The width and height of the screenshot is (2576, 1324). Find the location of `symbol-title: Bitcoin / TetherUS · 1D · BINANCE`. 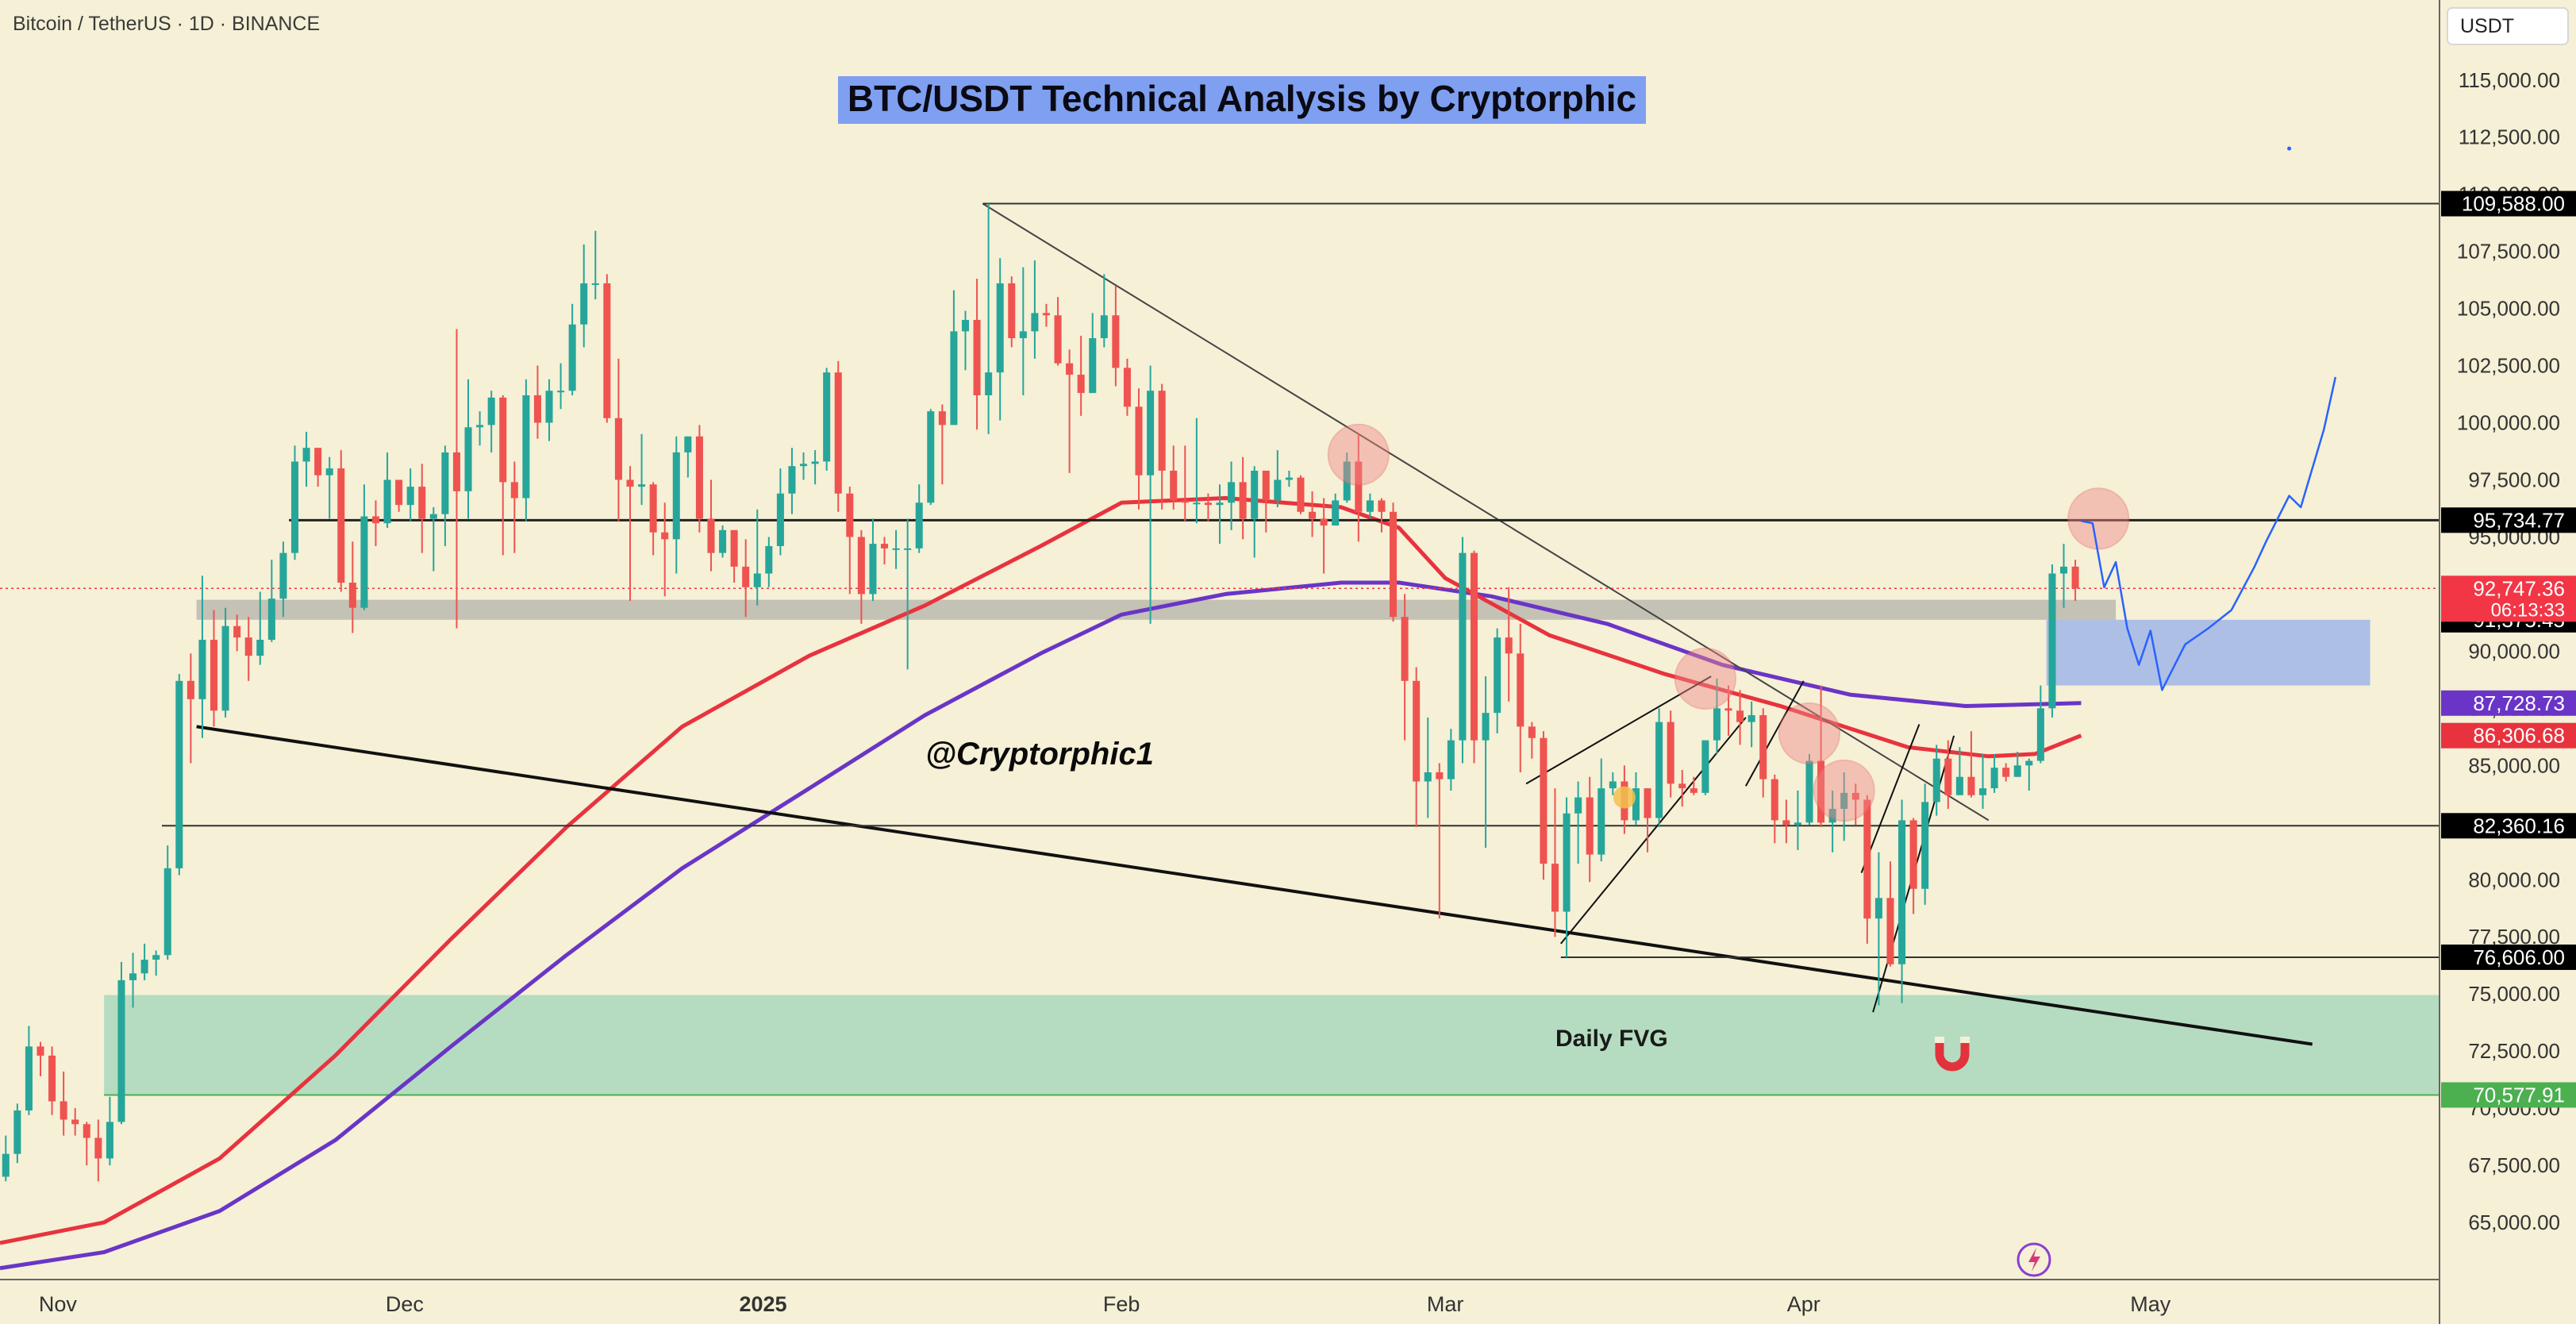

symbol-title: Bitcoin / TetherUS · 1D · BINANCE is located at coordinates (166, 24).